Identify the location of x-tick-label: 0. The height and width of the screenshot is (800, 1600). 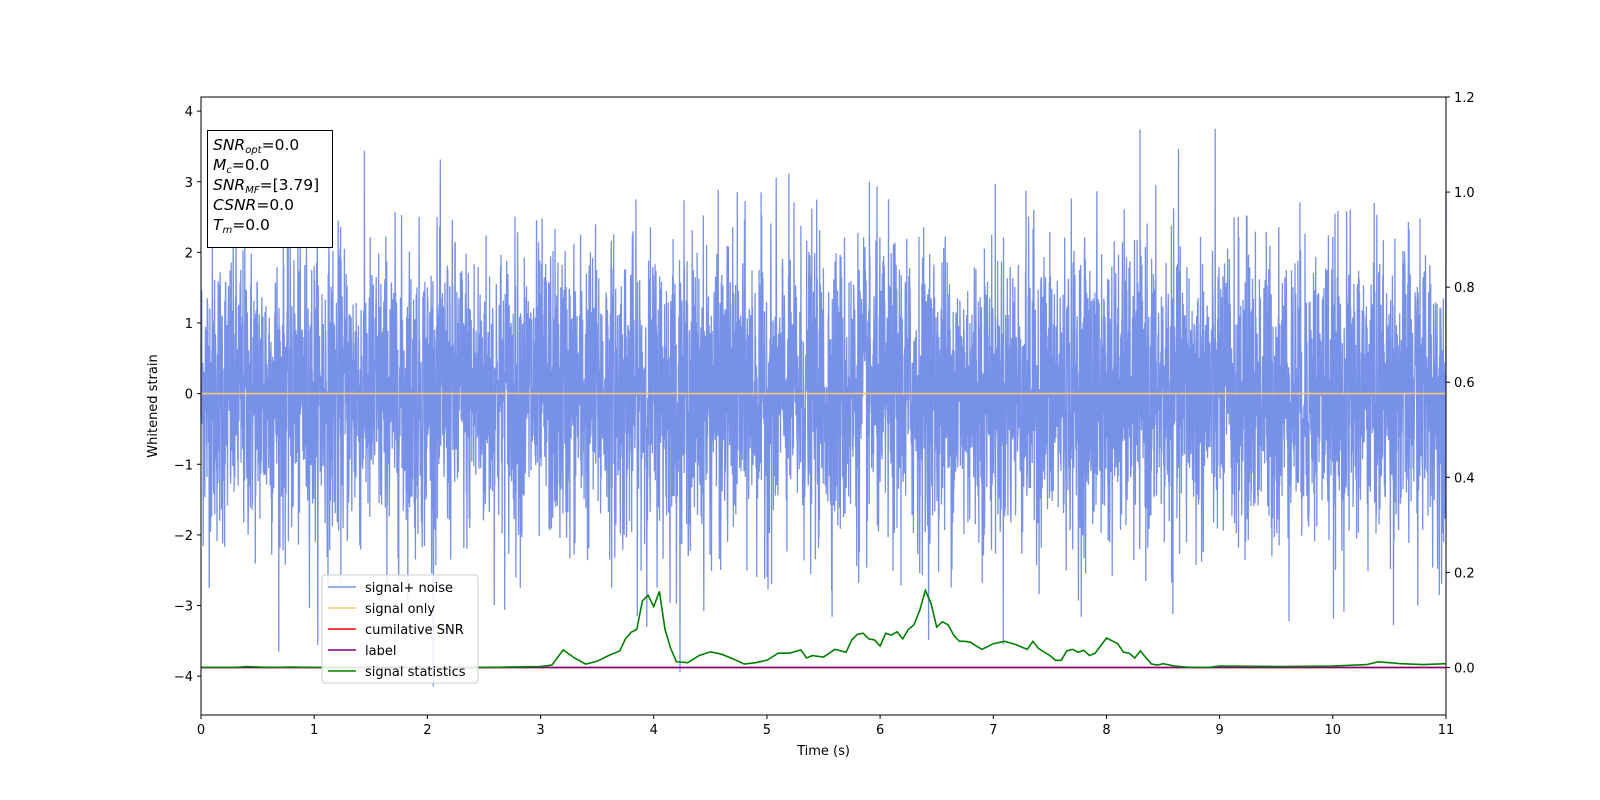
(201, 730).